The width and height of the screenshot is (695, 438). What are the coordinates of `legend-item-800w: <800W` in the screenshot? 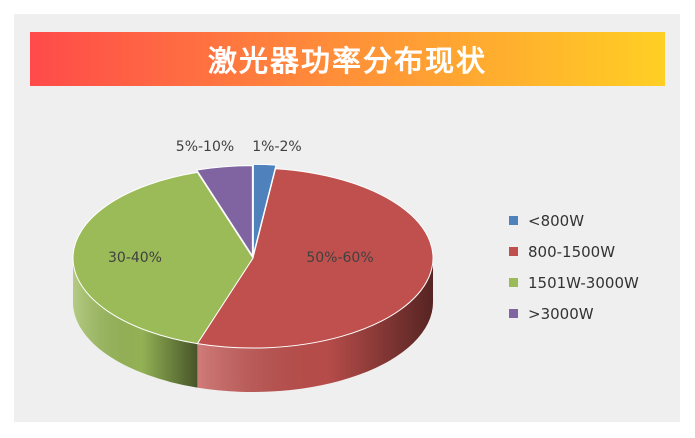 It's located at (574, 220).